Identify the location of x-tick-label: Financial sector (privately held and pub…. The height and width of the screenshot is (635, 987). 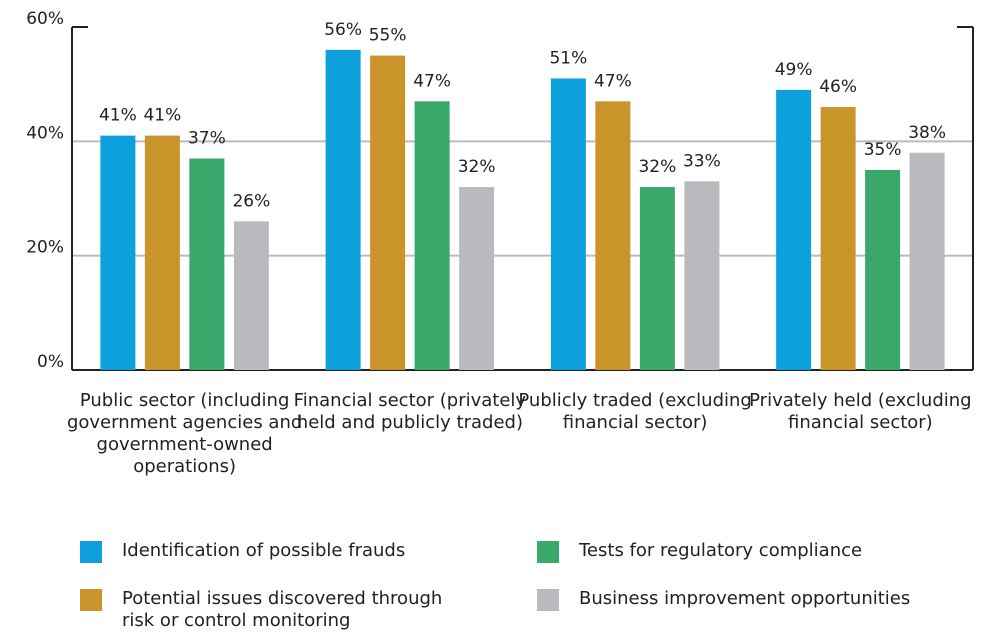
(410, 411).